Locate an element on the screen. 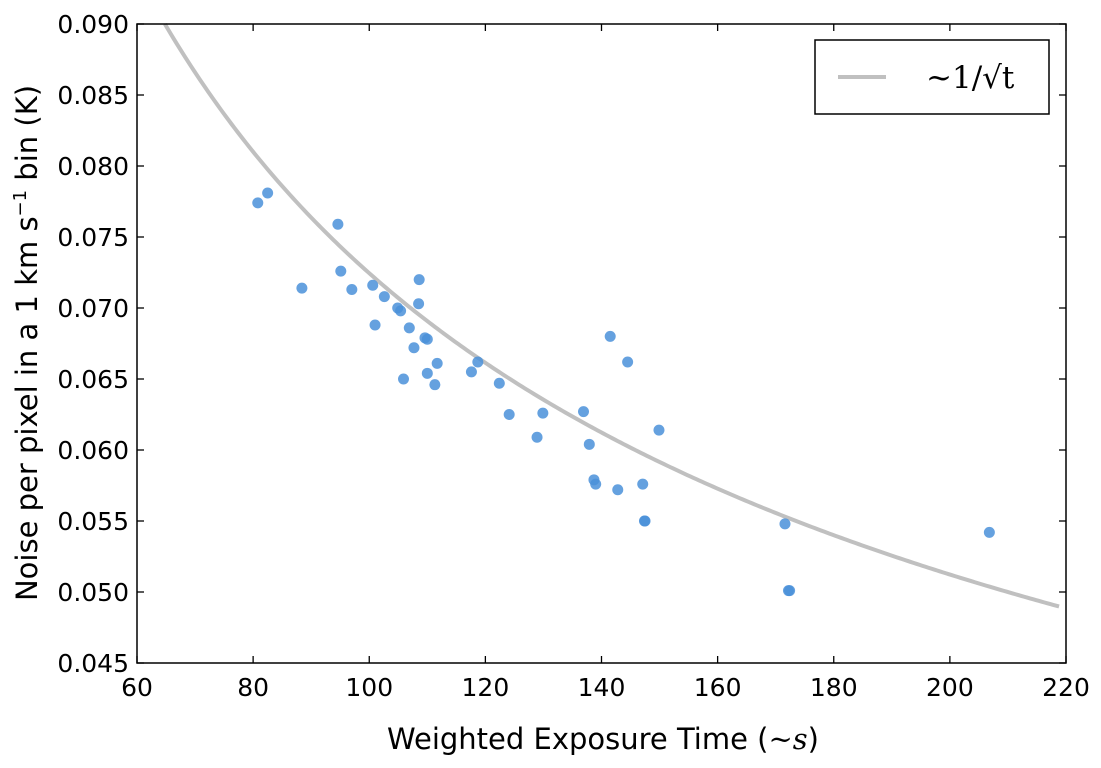 Image resolution: width=1101 pixels, height=768 pixels. x-tick-label: 100 is located at coordinates (369, 687).